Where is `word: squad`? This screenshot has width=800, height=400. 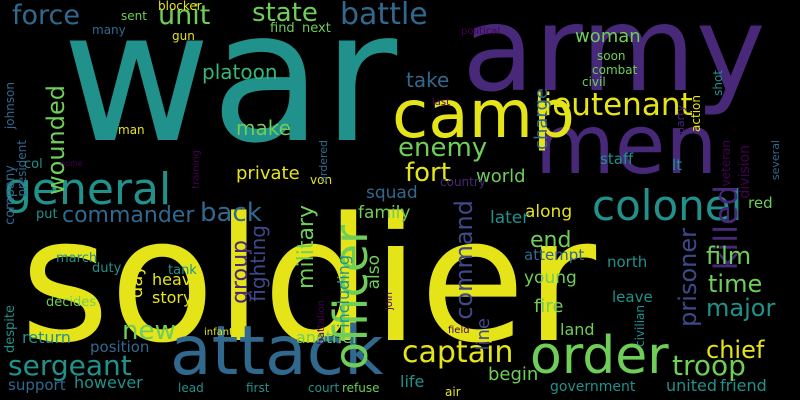
word: squad is located at coordinates (392, 193).